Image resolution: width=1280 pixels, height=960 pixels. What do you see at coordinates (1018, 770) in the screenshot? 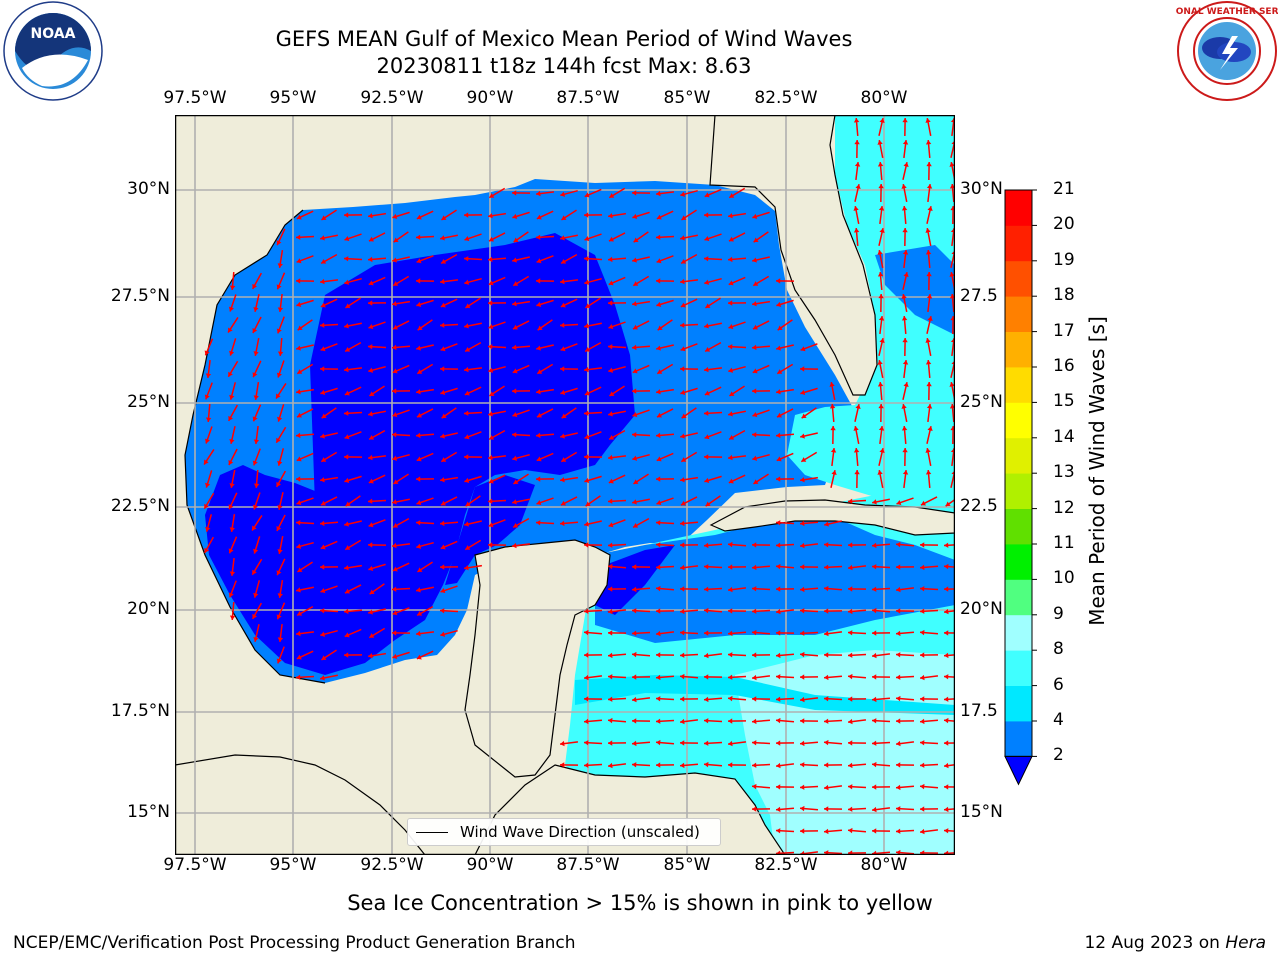
I see `colorbar-extend-triangle` at bounding box center [1018, 770].